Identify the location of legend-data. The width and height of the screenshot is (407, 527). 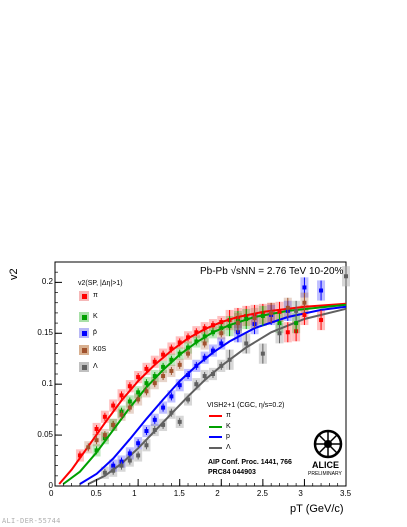
(84, 331).